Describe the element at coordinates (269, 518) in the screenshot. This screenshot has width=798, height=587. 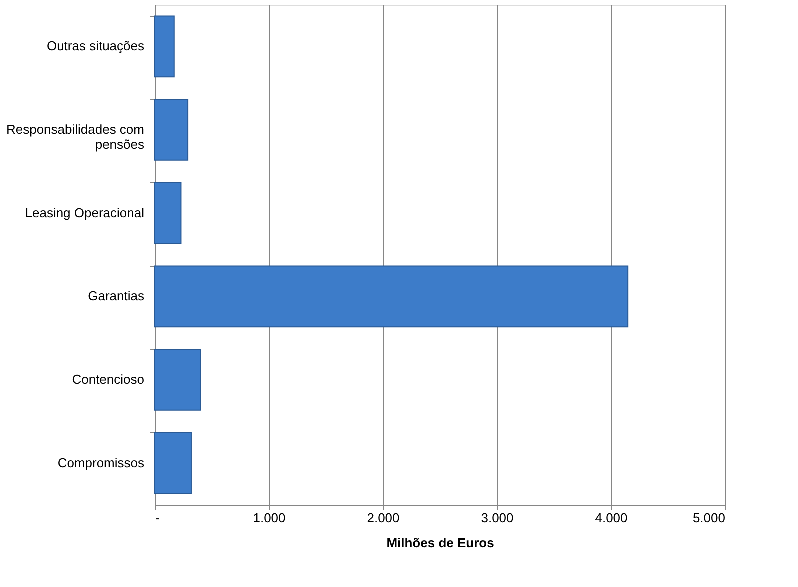
I see `x-tick-label: 1.000` at that location.